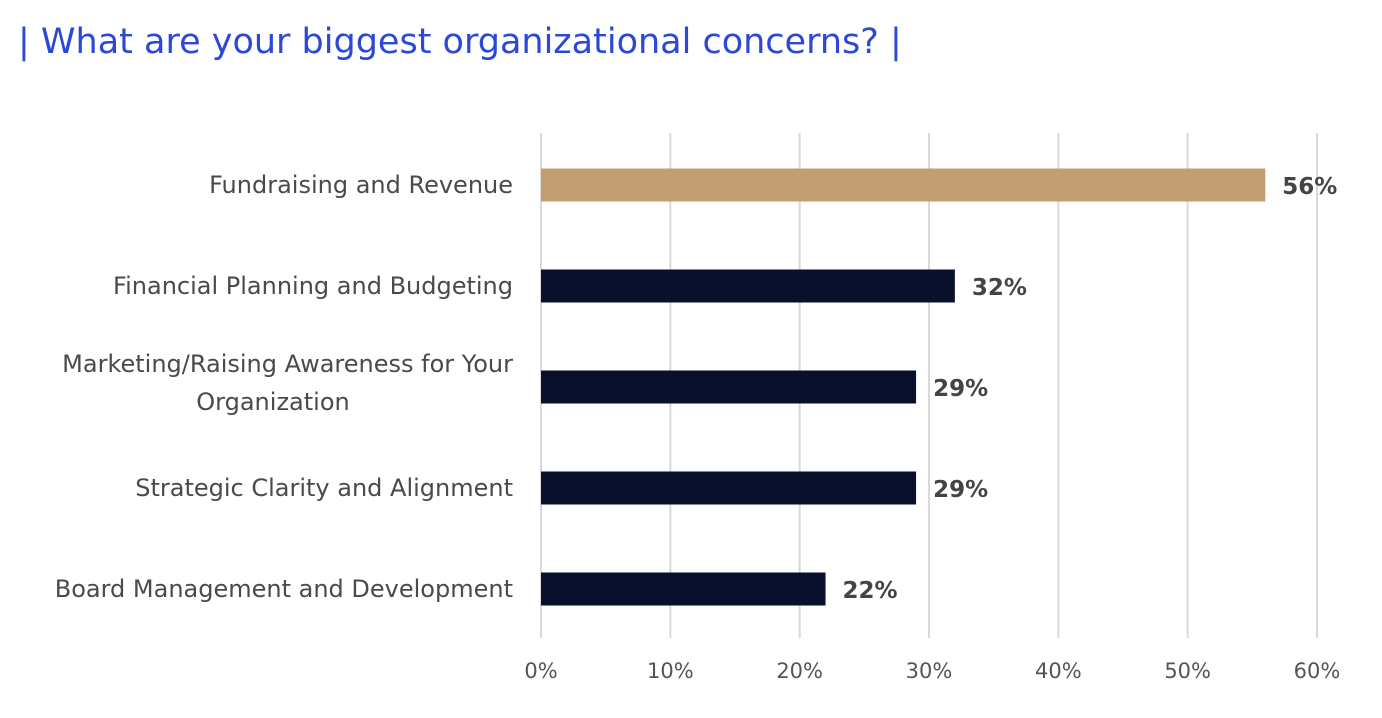  What do you see at coordinates (1187, 671) in the screenshot?
I see `x-tick-label: 50%` at bounding box center [1187, 671].